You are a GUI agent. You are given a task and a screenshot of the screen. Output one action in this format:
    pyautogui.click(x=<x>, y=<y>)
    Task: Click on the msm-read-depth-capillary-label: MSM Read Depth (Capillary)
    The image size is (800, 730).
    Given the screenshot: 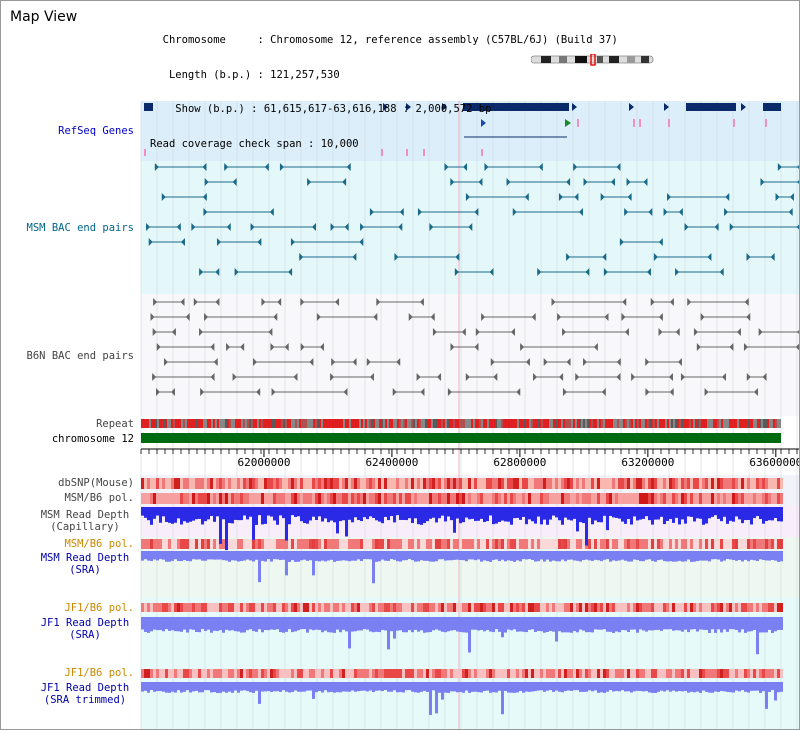 What is the action you would take?
    pyautogui.click(x=85, y=521)
    